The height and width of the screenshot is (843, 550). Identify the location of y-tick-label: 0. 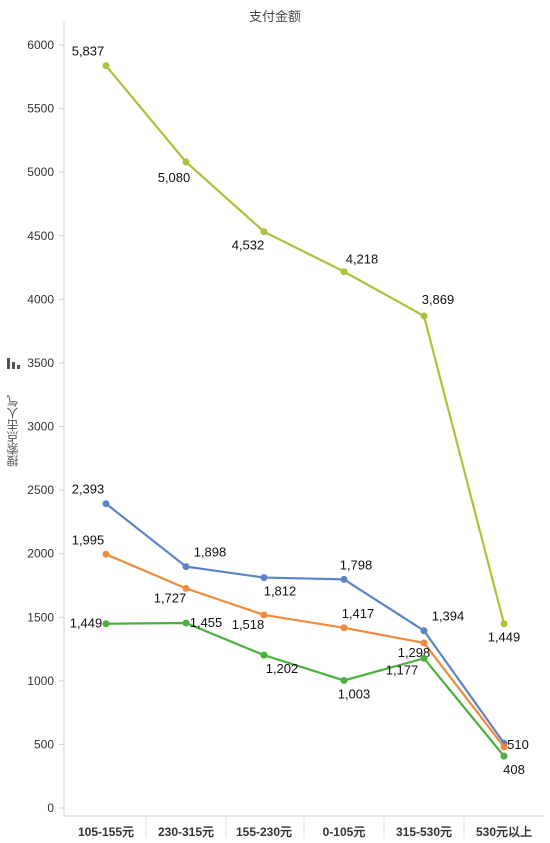
(50, 808).